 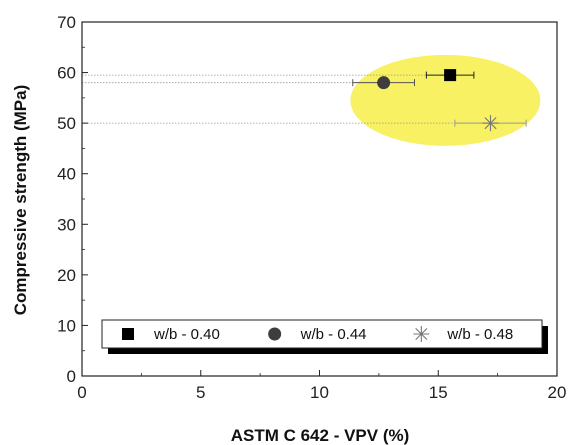 What do you see at coordinates (186, 334) in the screenshot?
I see `legend-label: w/b - 0.40` at bounding box center [186, 334].